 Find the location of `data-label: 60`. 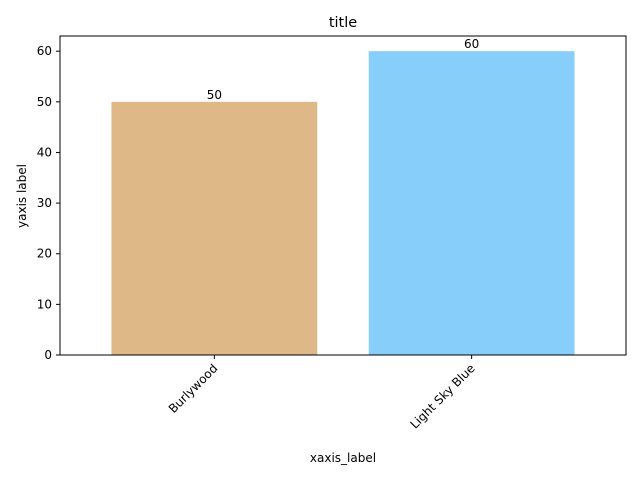

data-label: 60 is located at coordinates (471, 44).